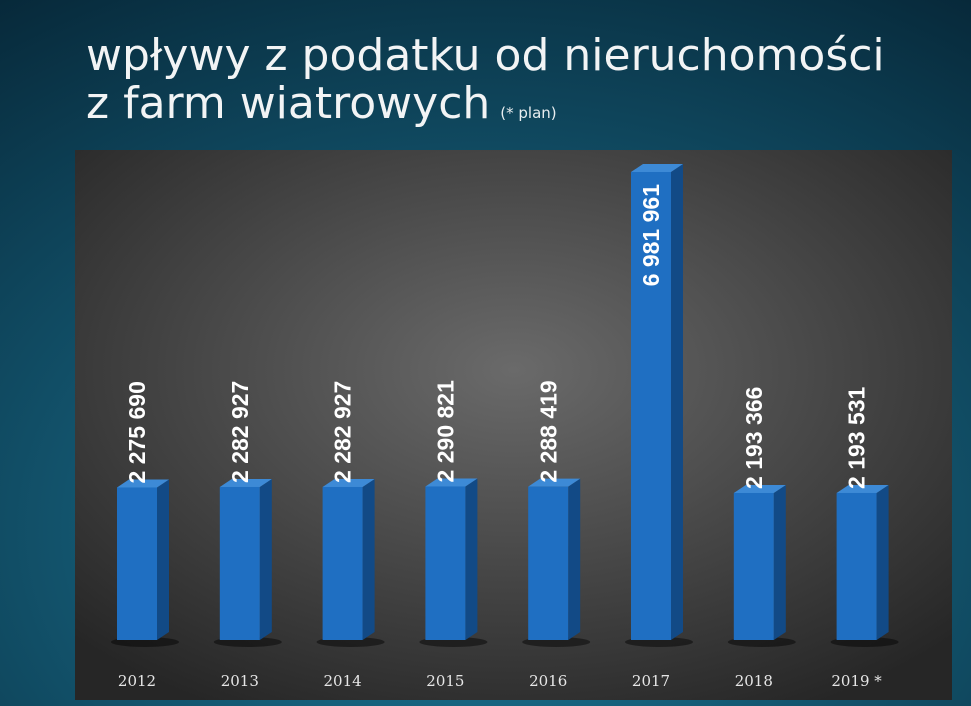 Image resolution: width=971 pixels, height=706 pixels. What do you see at coordinates (856, 681) in the screenshot?
I see `x-tick-label: 2019 *` at bounding box center [856, 681].